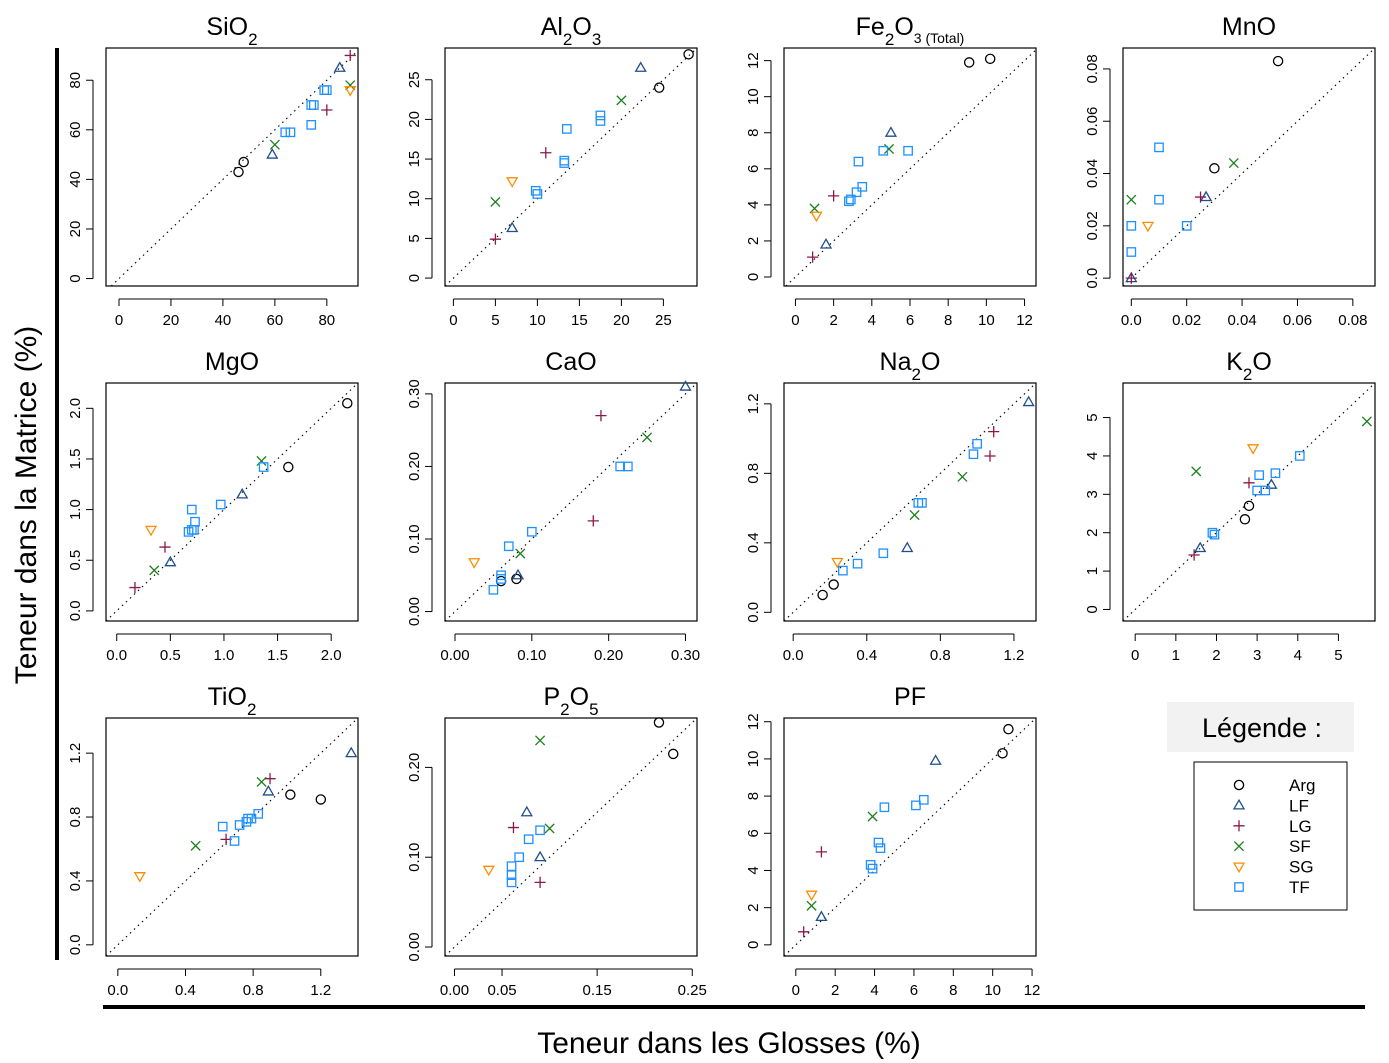 This screenshot has width=1389, height=1063. I want to click on panel-title: Na2O, so click(910, 366).